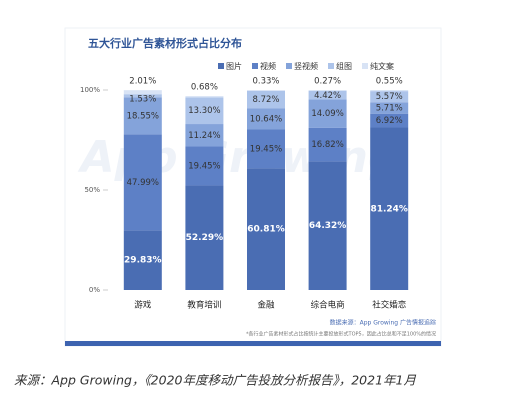 This screenshot has height=410, width=506. I want to click on legend-label: 竖视频, so click(306, 66).